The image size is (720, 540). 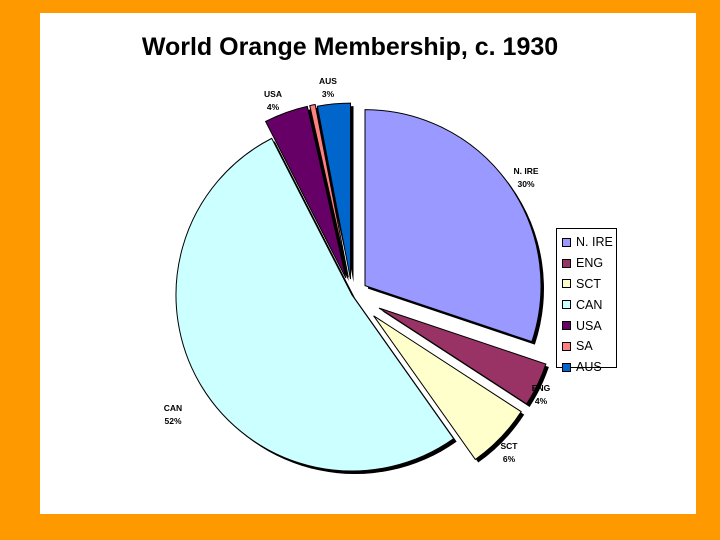 I want to click on legend-label-sct: SCT, so click(x=588, y=283).